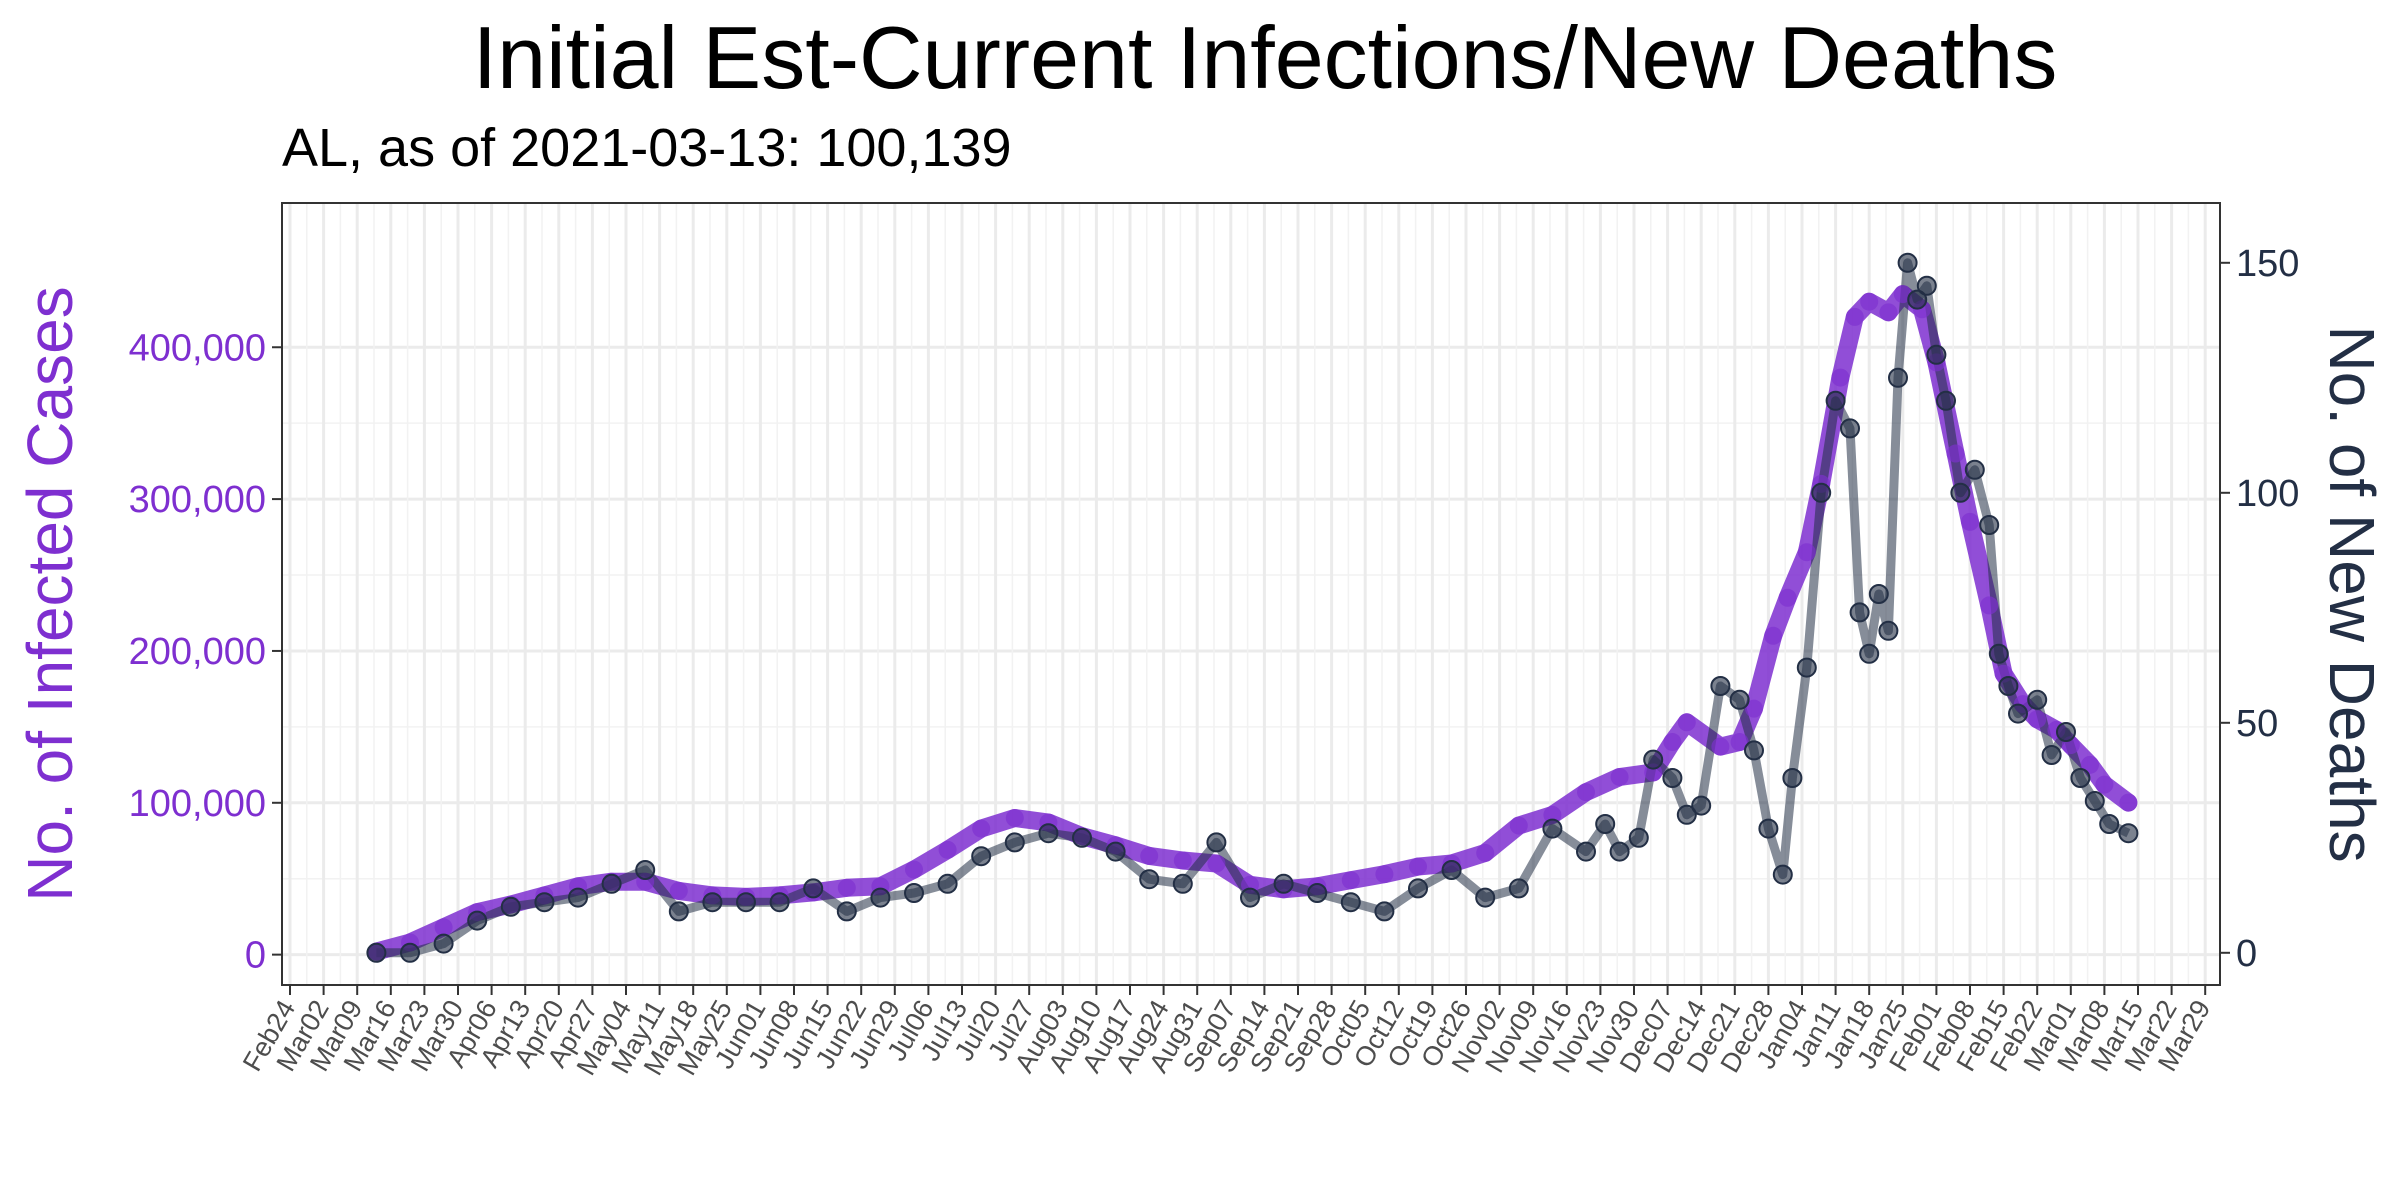 This screenshot has width=2400, height=1200. I want to click on y-left-tick-label: 300,000, so click(197, 500).